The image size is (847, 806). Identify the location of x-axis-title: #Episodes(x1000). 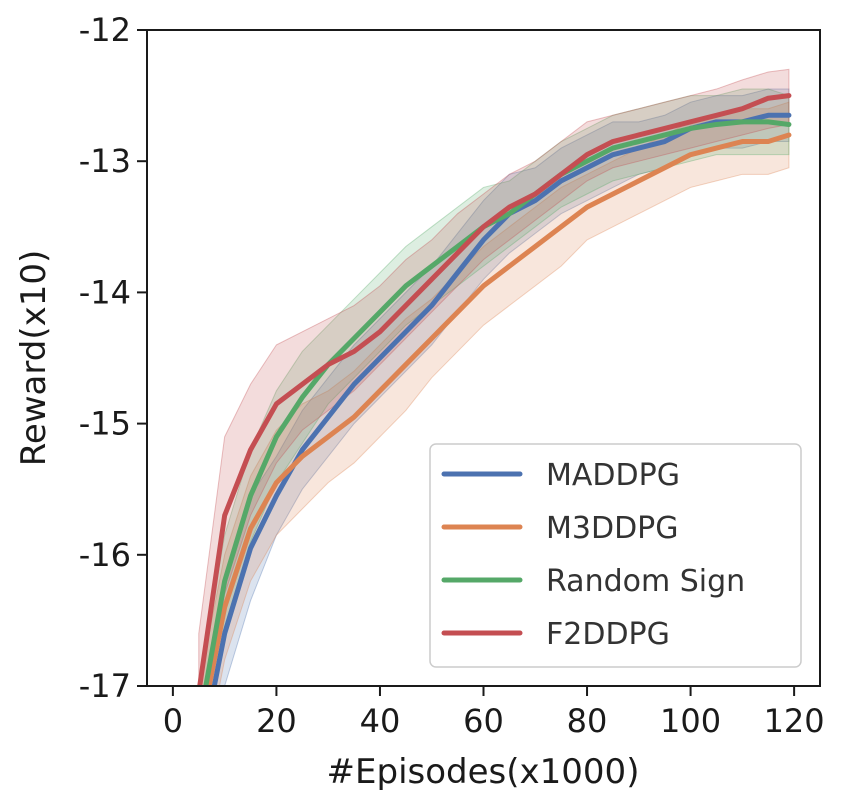
(483, 772).